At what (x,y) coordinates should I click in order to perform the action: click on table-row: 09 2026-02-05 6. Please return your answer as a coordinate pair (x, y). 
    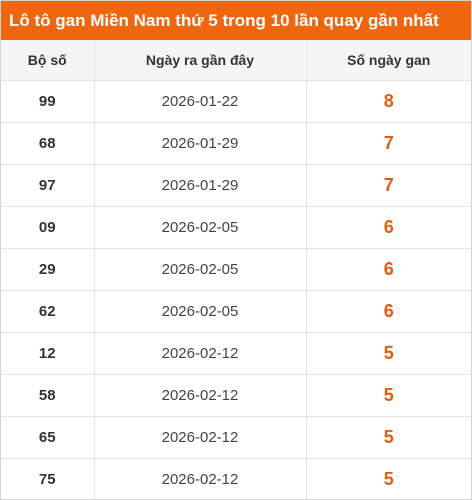
    Looking at the image, I should click on (236, 227).